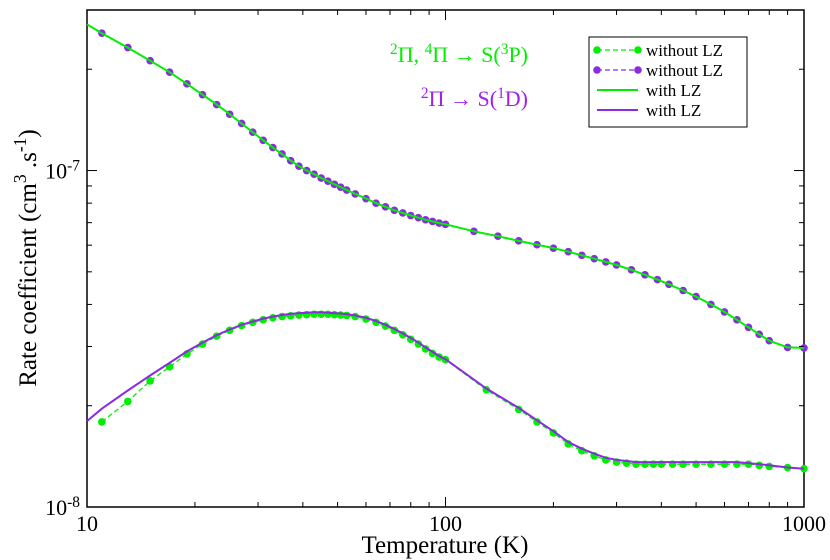 The width and height of the screenshot is (830, 560). I want to click on y-tick-exponent: -8, so click(73, 502).